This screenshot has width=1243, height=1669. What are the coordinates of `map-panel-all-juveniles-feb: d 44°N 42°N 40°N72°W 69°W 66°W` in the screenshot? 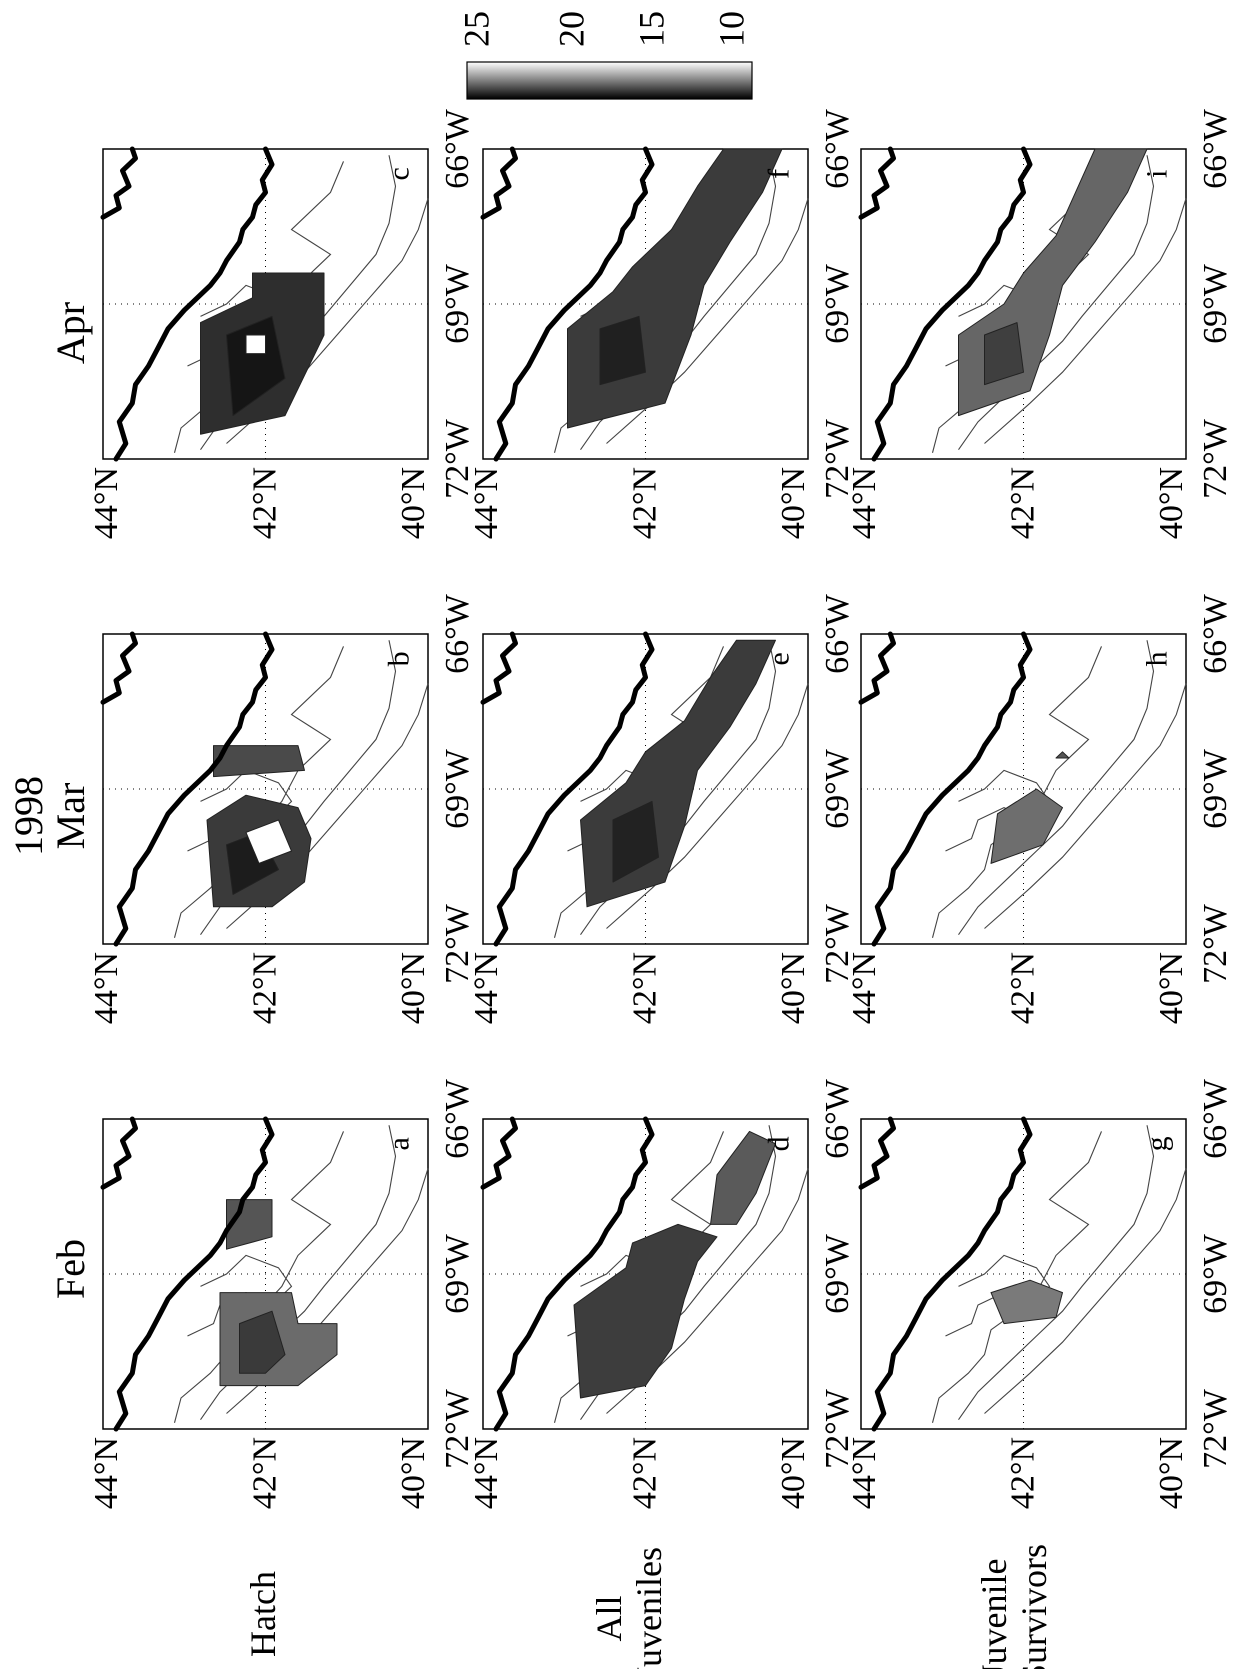 It's located at (662, 1293).